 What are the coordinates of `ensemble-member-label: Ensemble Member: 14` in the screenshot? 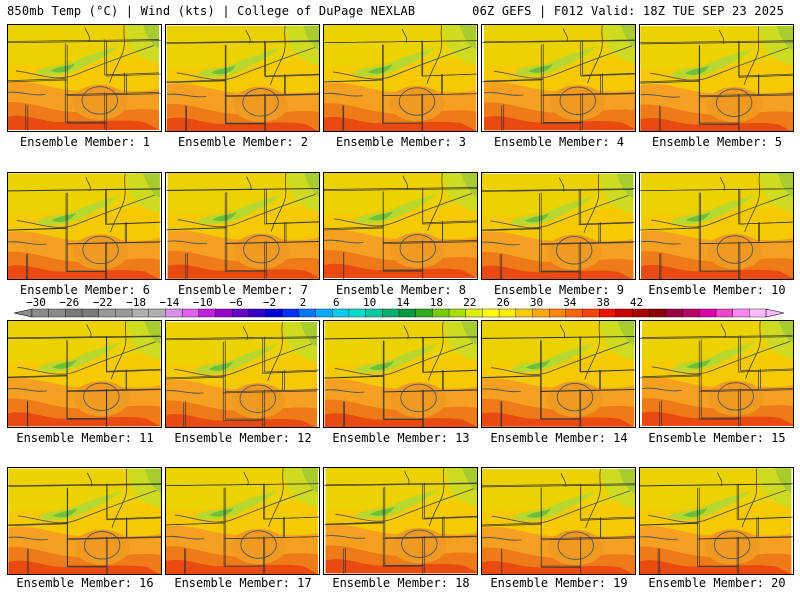 It's located at (559, 438).